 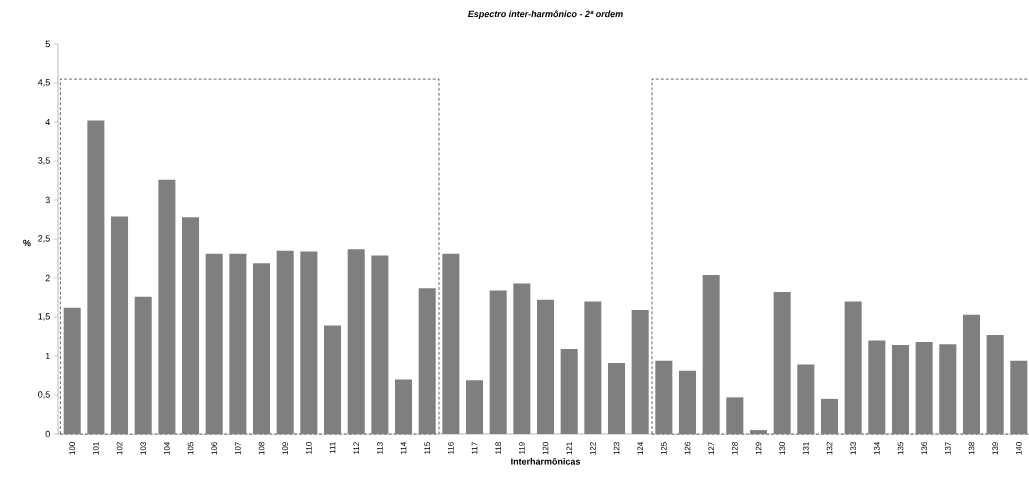 I want to click on x-axis-title: Interharmônicas, so click(x=546, y=461).